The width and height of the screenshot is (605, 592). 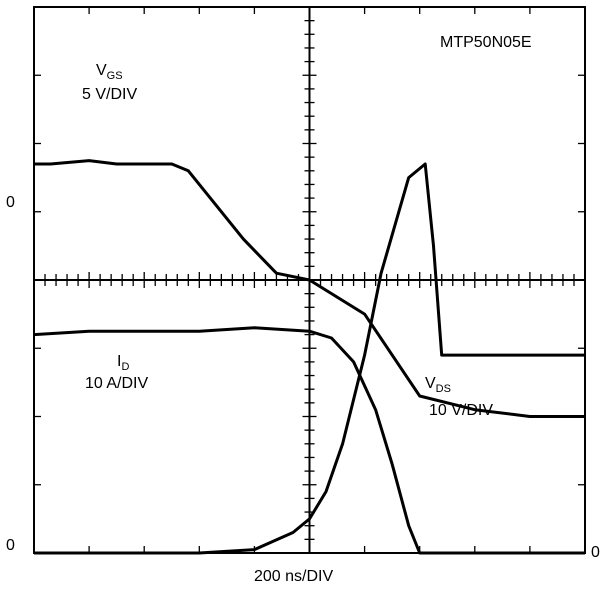 I want to click on vds-scale-label: 10 V/DIV, so click(x=461, y=410).